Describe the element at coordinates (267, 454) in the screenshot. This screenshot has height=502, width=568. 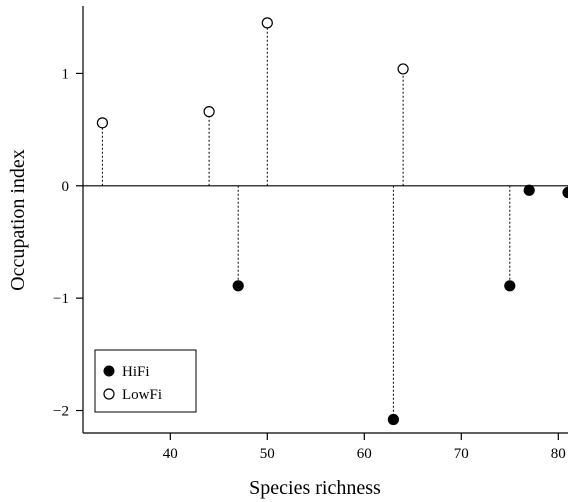
I see `x-tick-label: 50` at that location.